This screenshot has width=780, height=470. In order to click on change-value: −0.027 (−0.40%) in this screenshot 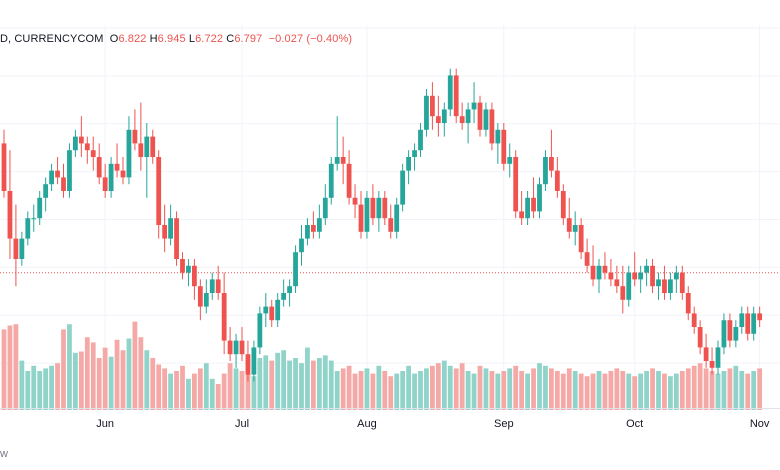, I will do `click(310, 39)`.